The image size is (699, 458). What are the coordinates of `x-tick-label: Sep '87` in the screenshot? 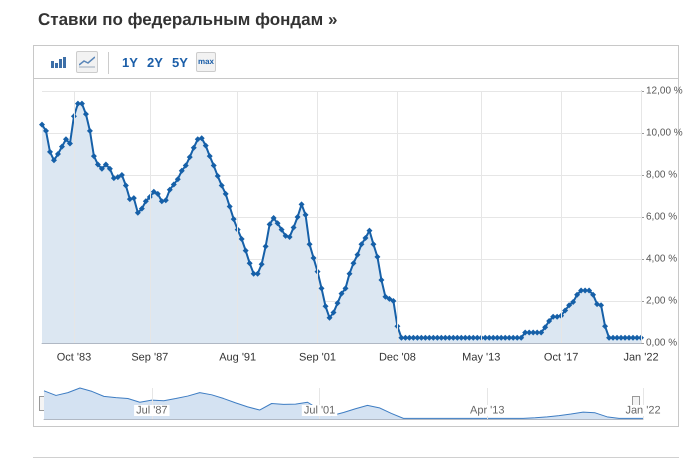 It's located at (149, 358).